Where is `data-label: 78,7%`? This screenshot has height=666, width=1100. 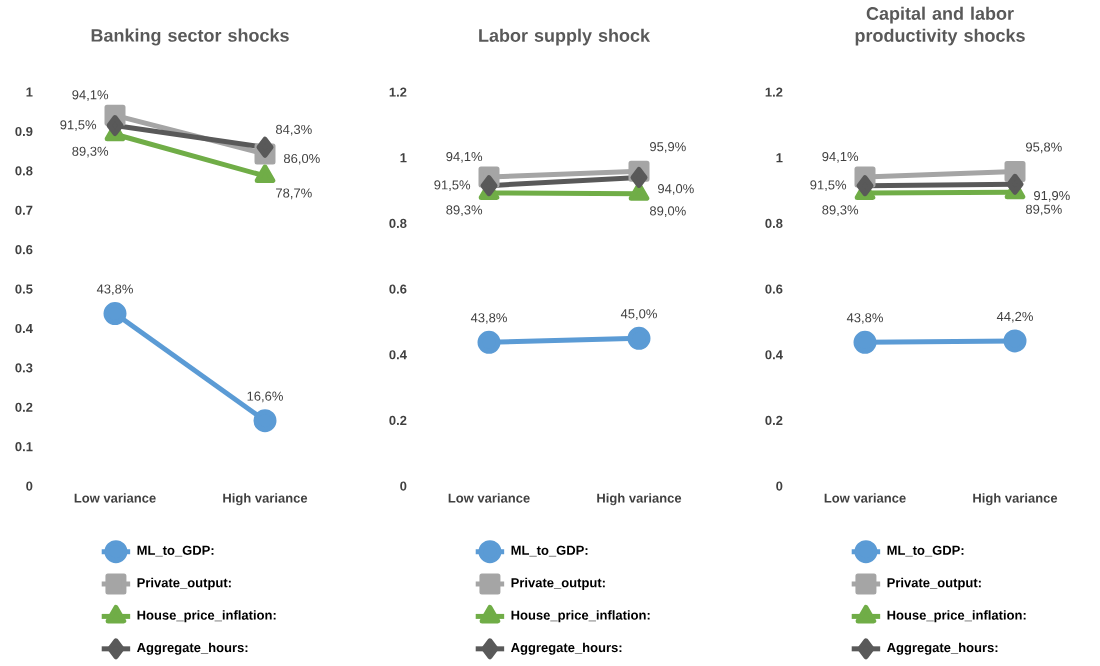
data-label: 78,7% is located at coordinates (294, 194).